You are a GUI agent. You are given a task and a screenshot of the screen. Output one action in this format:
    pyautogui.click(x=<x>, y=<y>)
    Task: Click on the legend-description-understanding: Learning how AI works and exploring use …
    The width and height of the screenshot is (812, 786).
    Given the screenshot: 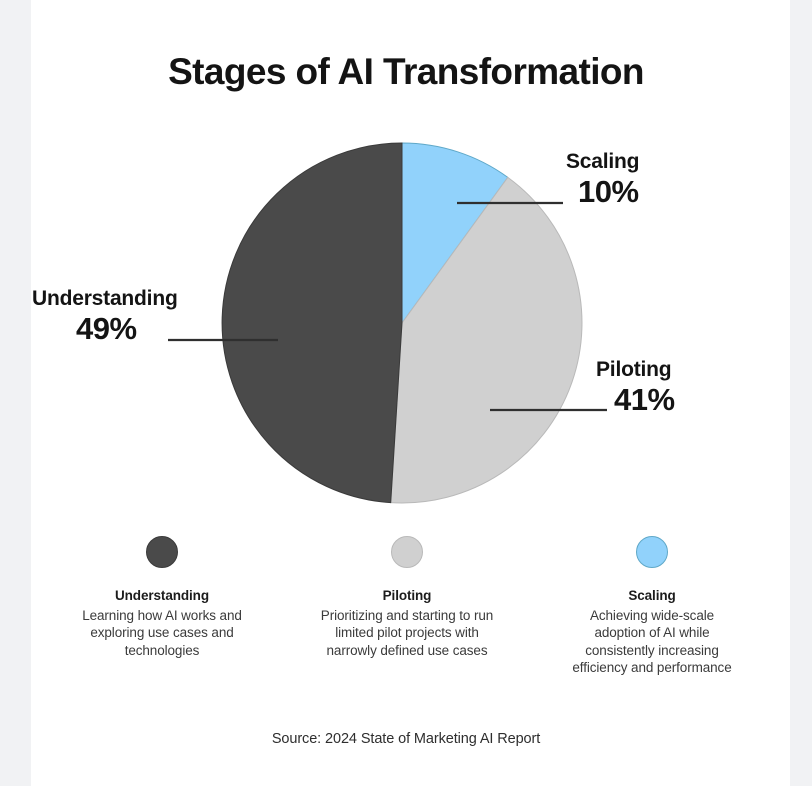 What is the action you would take?
    pyautogui.click(x=162, y=633)
    